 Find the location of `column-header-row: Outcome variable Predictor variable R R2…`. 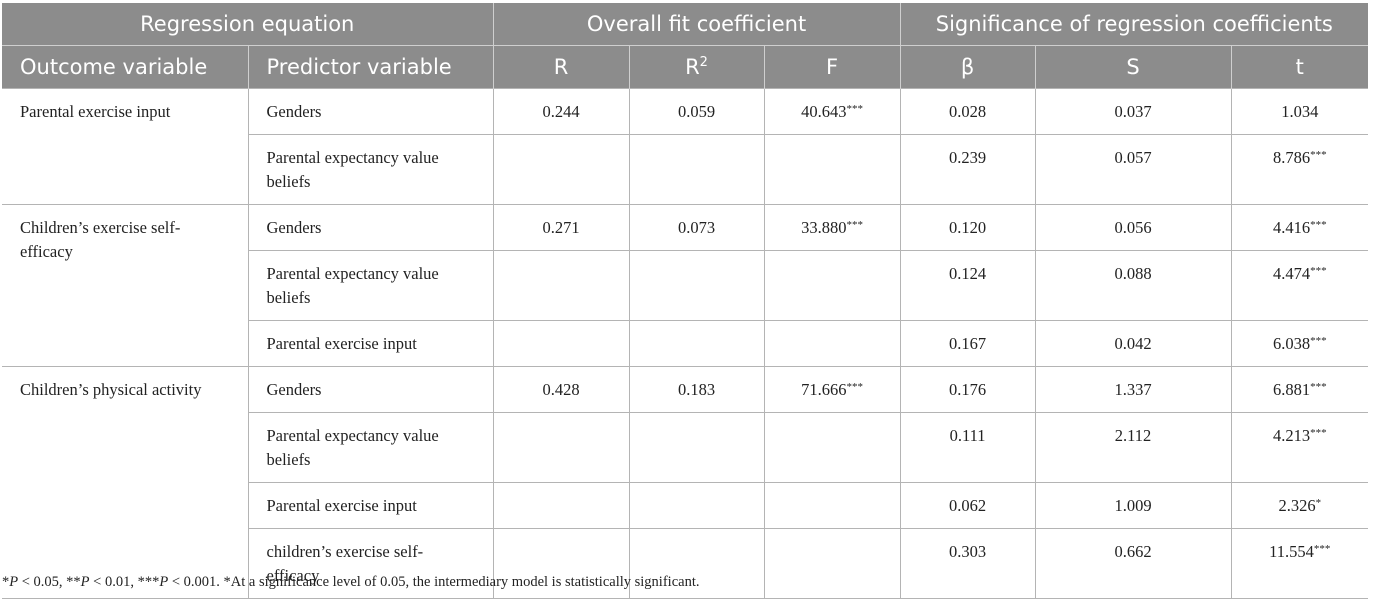

column-header-row: Outcome variable Predictor variable R R2… is located at coordinates (685, 67).